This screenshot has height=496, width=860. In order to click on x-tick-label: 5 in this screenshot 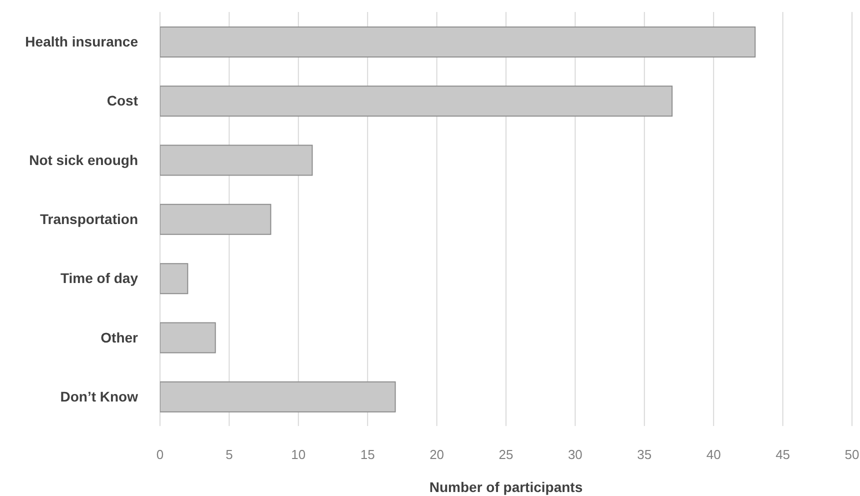, I will do `click(229, 454)`.